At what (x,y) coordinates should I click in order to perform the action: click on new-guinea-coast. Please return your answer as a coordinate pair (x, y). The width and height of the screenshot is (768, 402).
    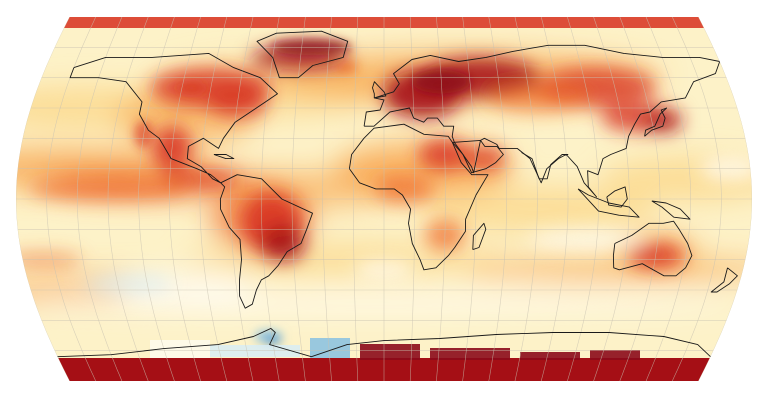
    Looking at the image, I should click on (671, 210).